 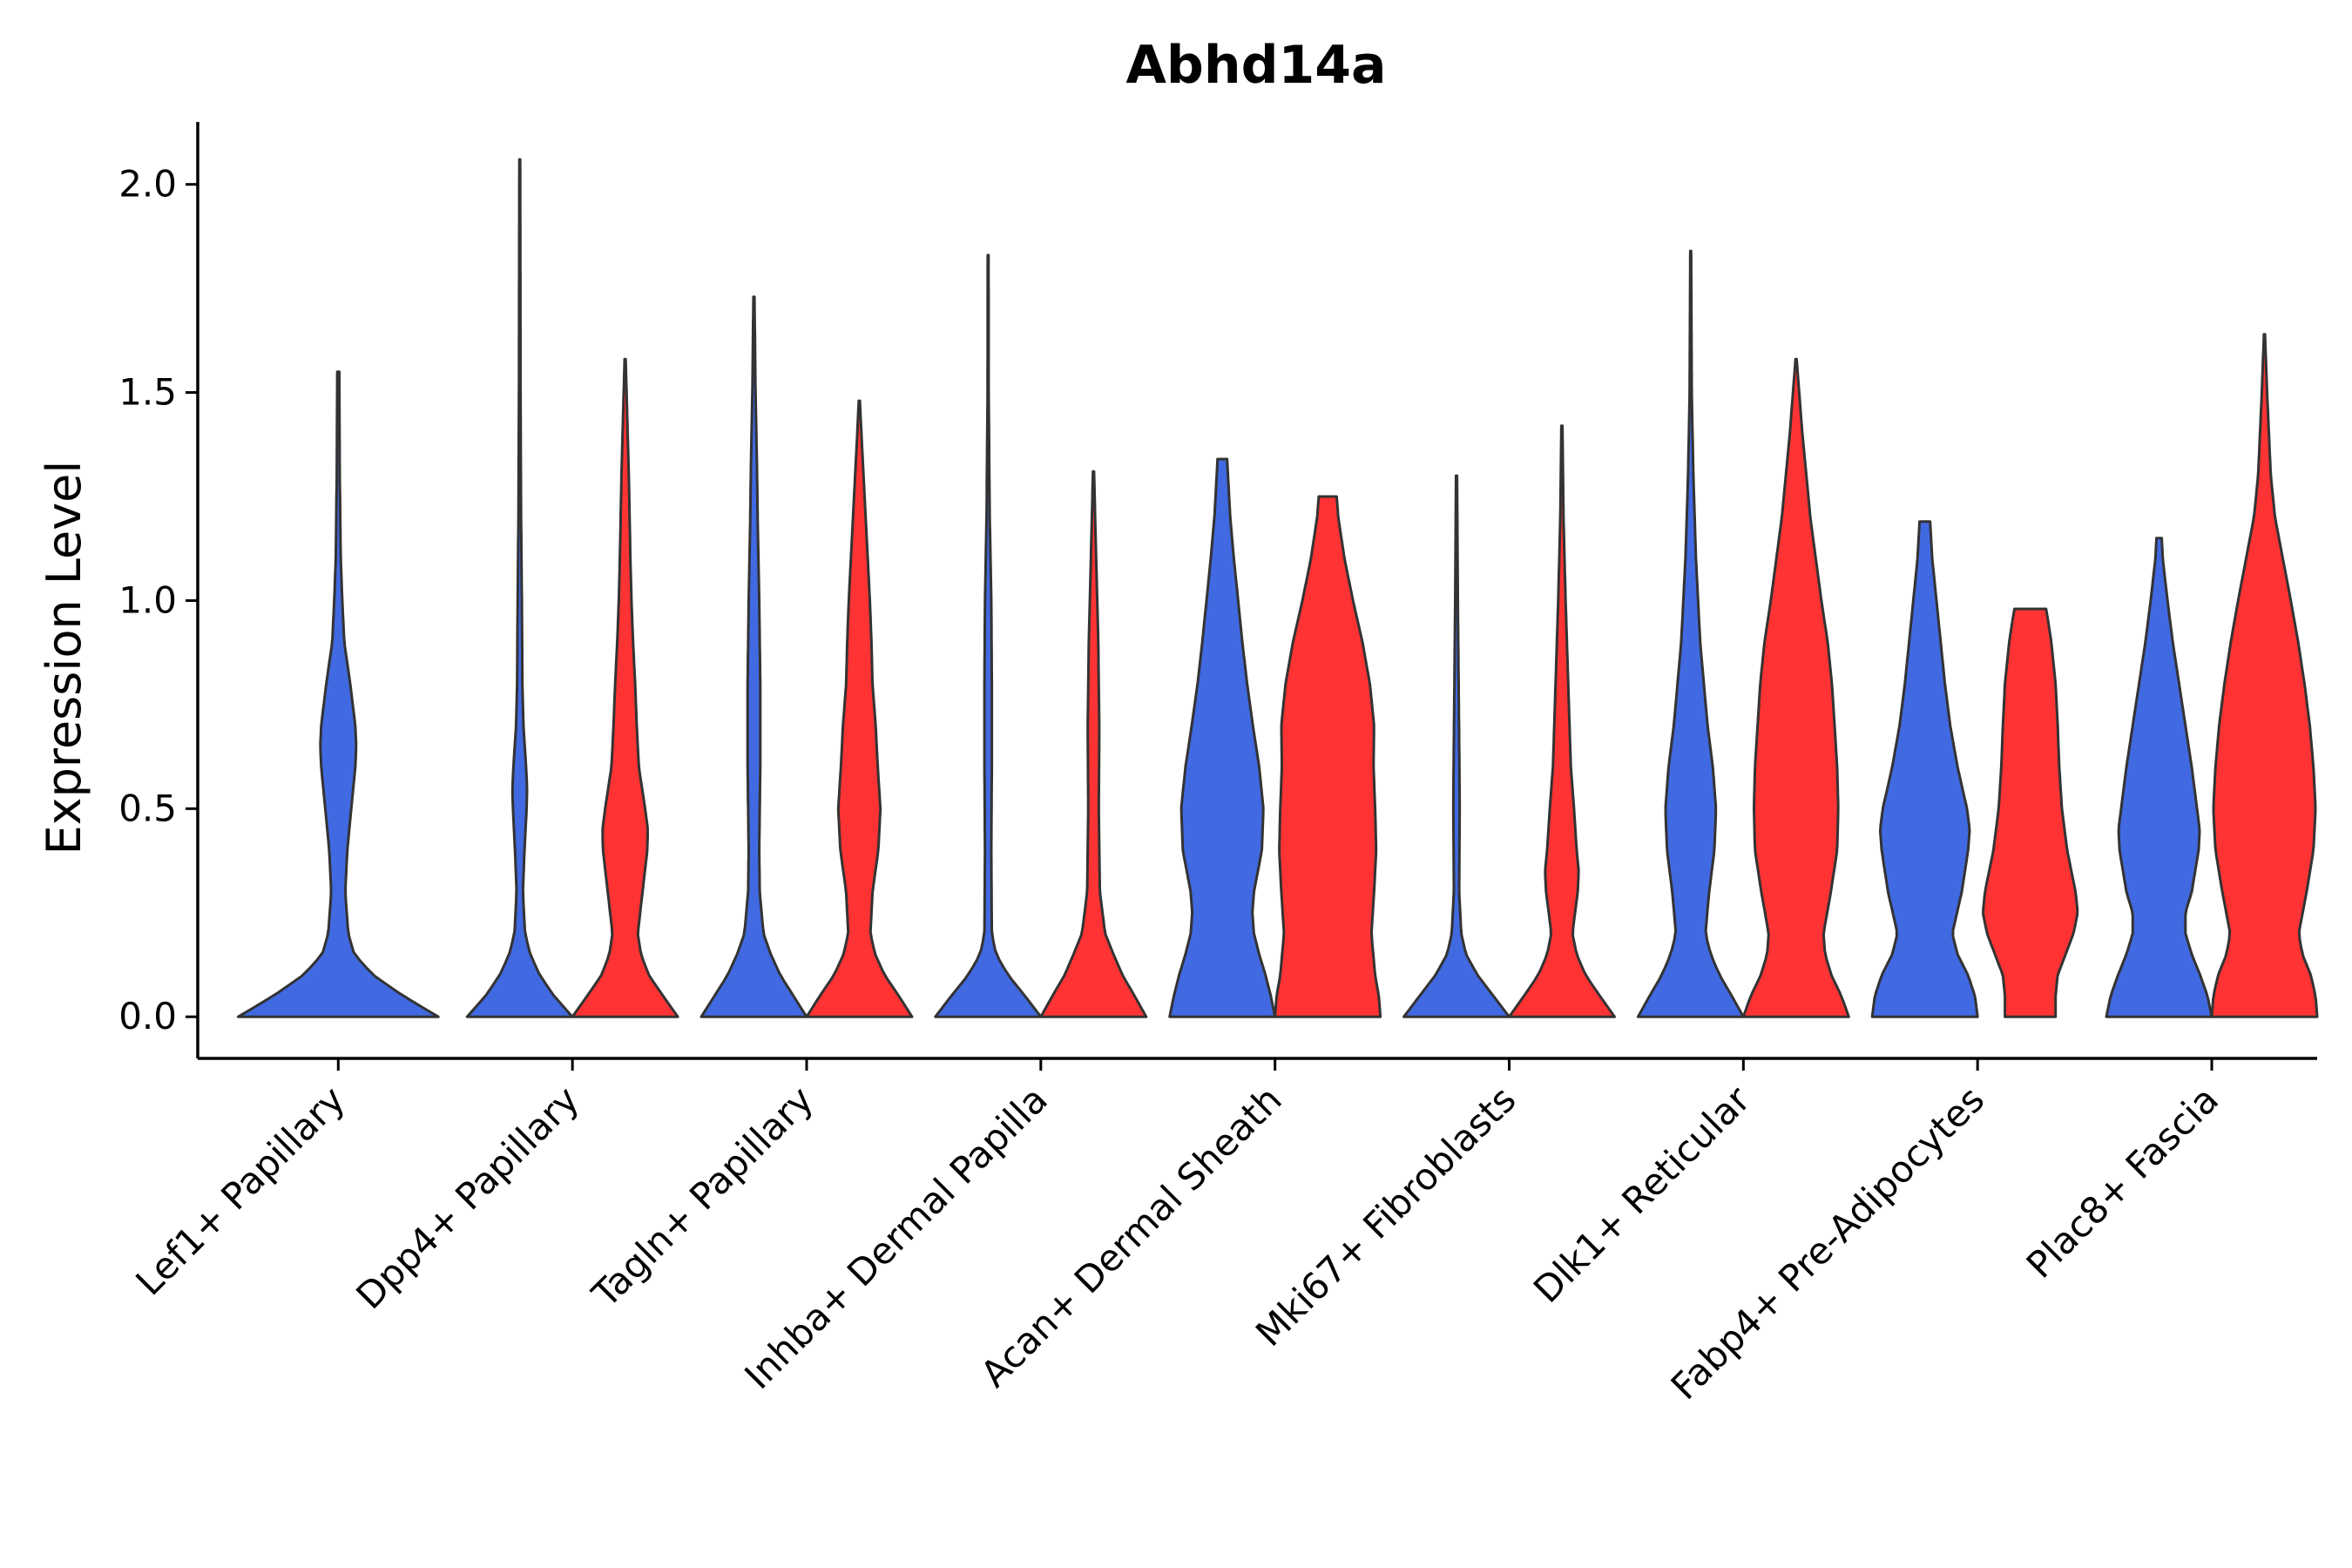 I want to click on violin-fabp4-pre-adipocytes-blue, so click(x=1925, y=769).